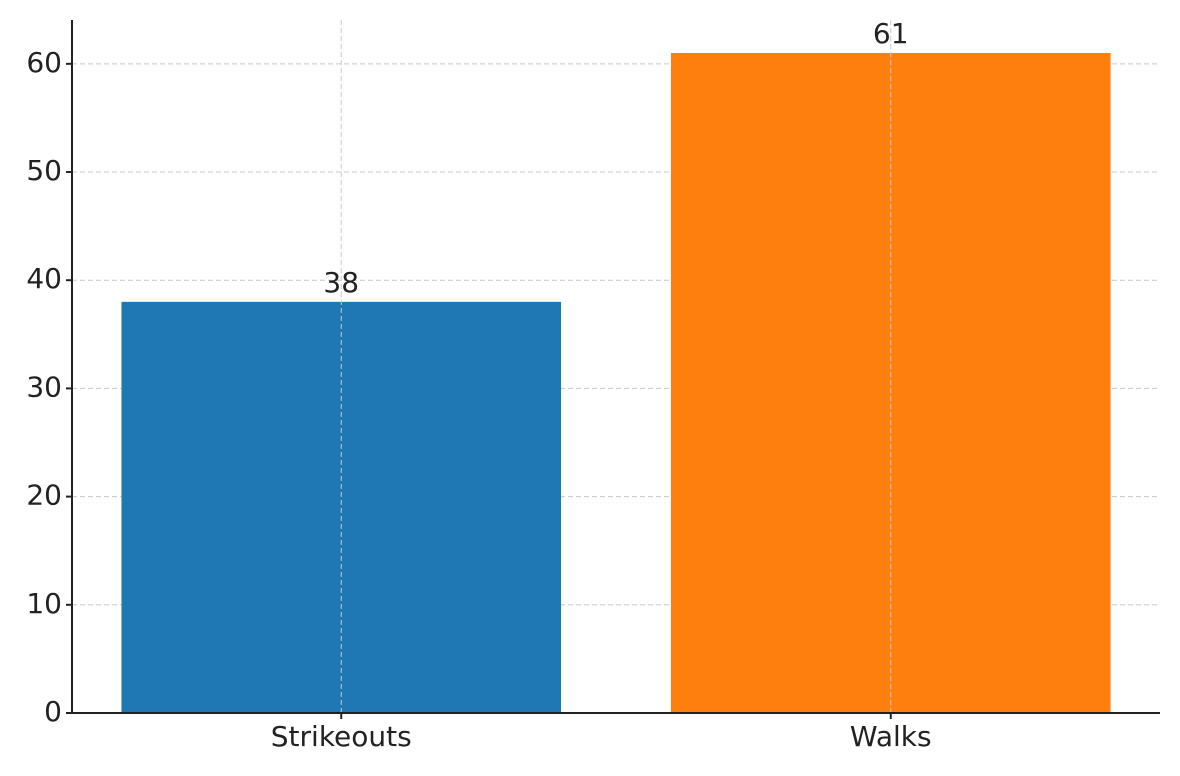 The image size is (1180, 776). I want to click on x-tick-label: Strikeouts, so click(341, 736).